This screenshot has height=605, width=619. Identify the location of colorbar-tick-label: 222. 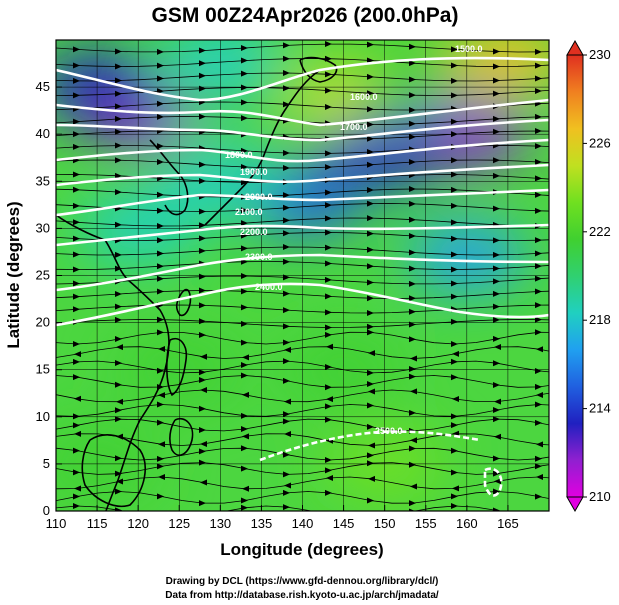
(600, 231).